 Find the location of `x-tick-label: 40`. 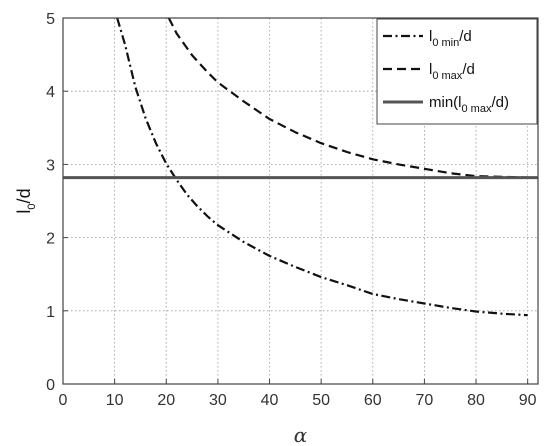

x-tick-label: 40 is located at coordinates (270, 400).